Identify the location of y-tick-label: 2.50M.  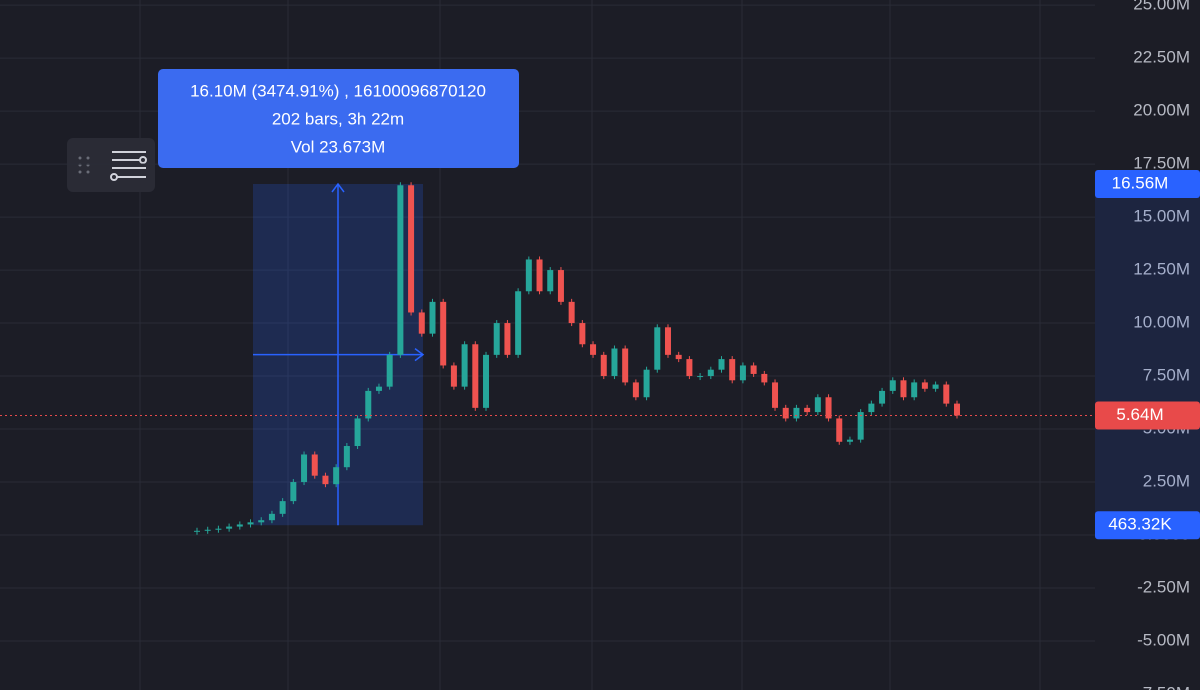
(1166, 481).